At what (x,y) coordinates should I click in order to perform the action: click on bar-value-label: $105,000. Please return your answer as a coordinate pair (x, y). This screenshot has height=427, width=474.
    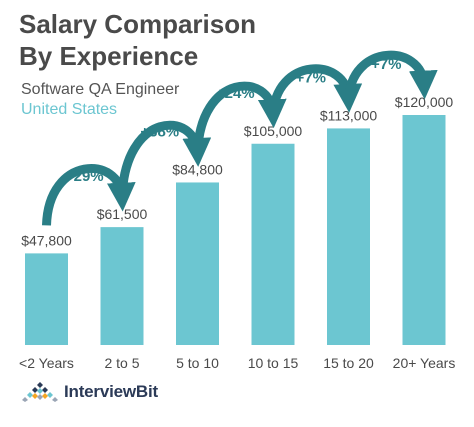
    Looking at the image, I should click on (273, 131).